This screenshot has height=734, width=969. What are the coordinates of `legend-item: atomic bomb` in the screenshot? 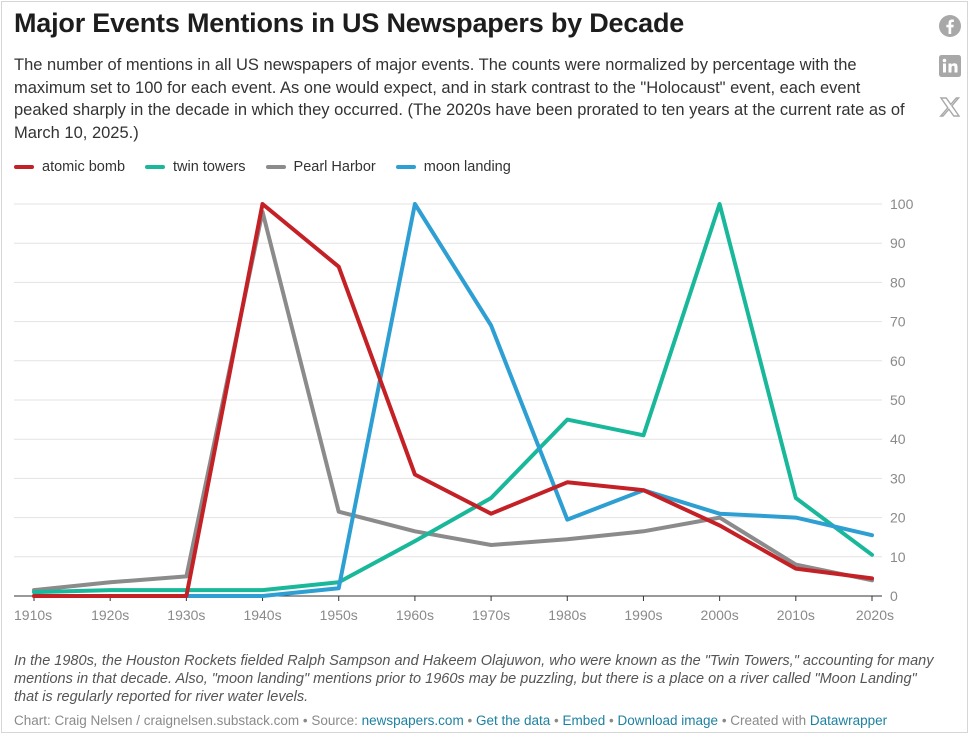 It's located at (69, 167).